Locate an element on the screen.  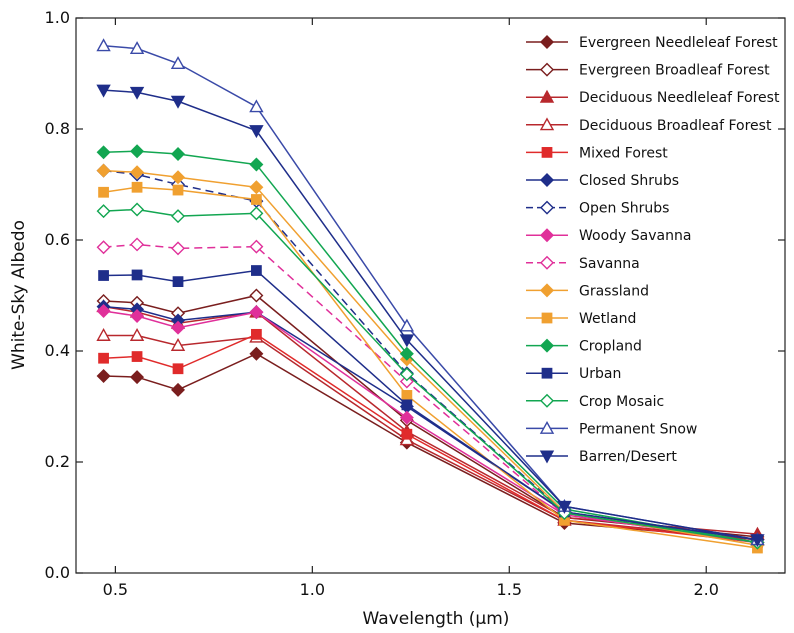
legend-label: Deciduous Broadleaf Forest is located at coordinates (675, 126).